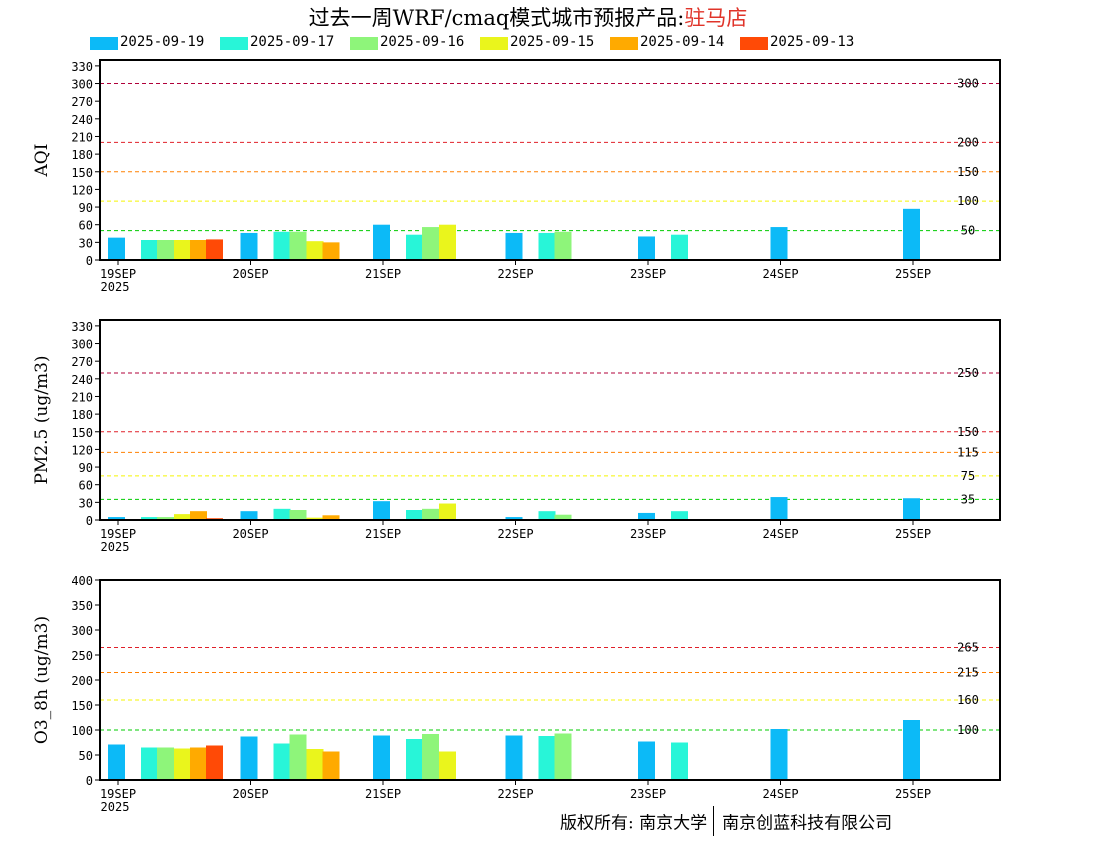 Image resolution: width=1100 pixels, height=850 pixels. What do you see at coordinates (82, 581) in the screenshot?
I see `y-tick-label: 400` at bounding box center [82, 581].